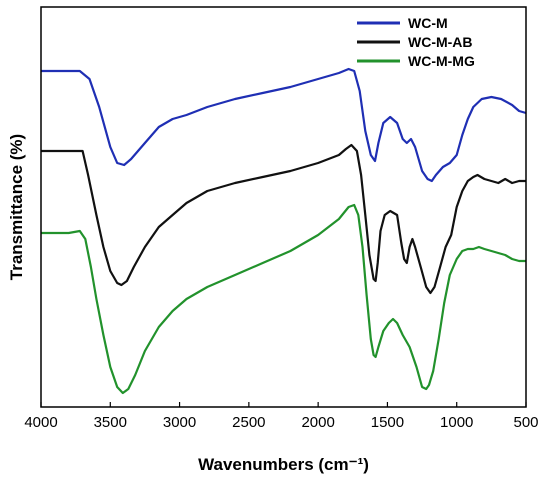 Image resolution: width=550 pixels, height=482 pixels. Describe the element at coordinates (525, 422) in the screenshot. I see `x-tick-label: 500` at that location.